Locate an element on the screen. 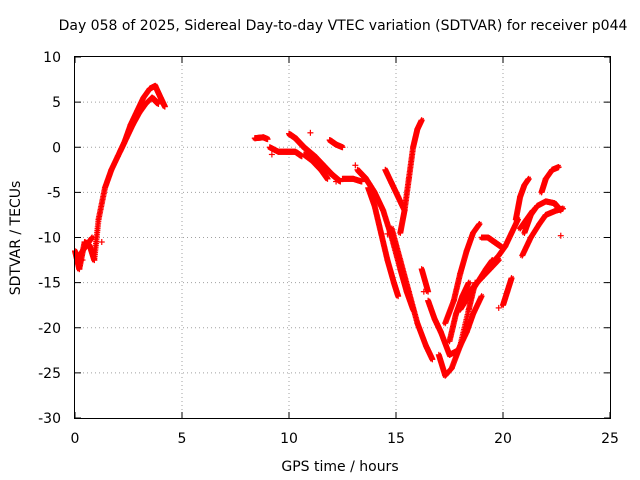 The image size is (640, 480). x-tick-labels: 0 5 10 15 20 25 is located at coordinates (345, 439).